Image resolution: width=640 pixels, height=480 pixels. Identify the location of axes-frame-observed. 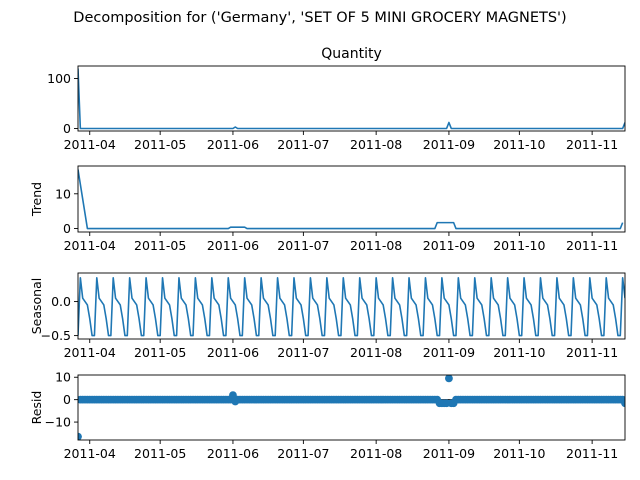
(351, 98).